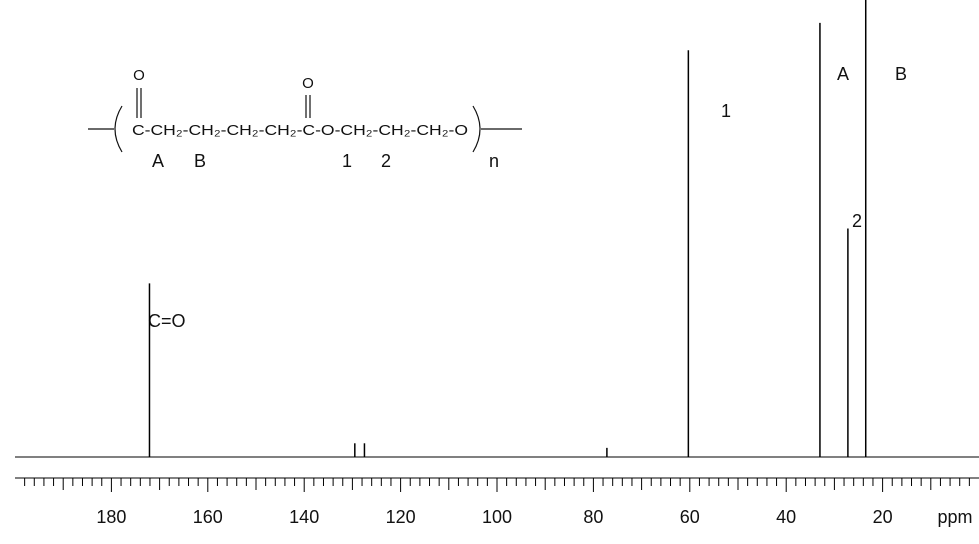 The image size is (979, 544). I want to click on structure-chain: C-CH₂-CH₂-CH₂-CH₂-C-O-CH₂-CH₂-CH₂-O, so click(300, 130).